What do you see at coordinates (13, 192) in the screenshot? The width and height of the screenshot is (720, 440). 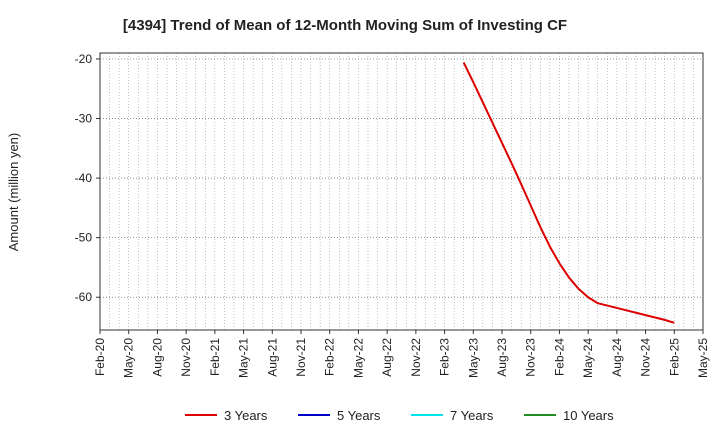 I see `y-axis-label: Amount (million yen)` at bounding box center [13, 192].